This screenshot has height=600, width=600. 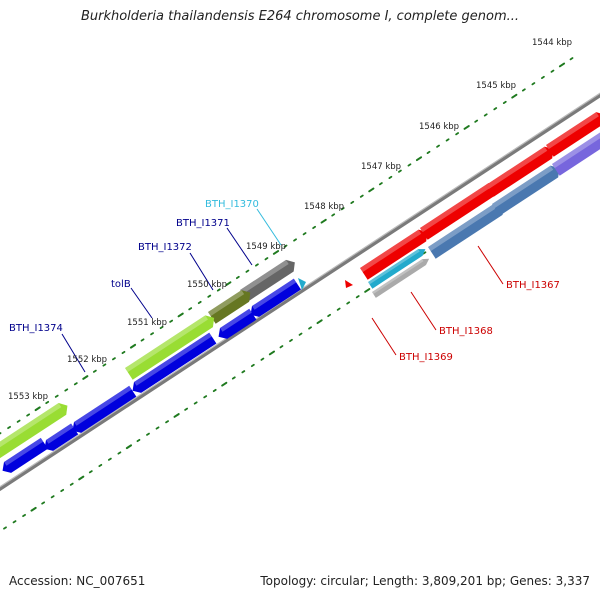 I want to click on cds-bth-i1371, so click(x=229, y=307).